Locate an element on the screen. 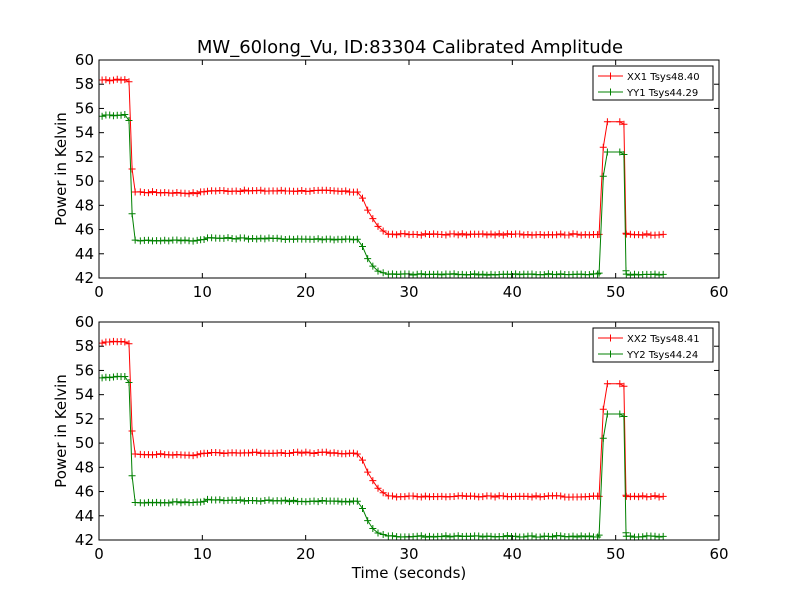 Image resolution: width=800 pixels, height=600 pixels. x-tick-label: 10 is located at coordinates (202, 554).